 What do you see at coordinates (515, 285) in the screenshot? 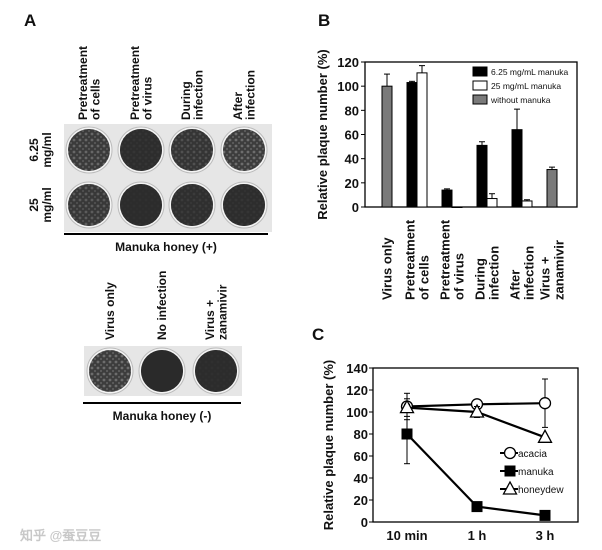
I see `x-tick-label: After` at bounding box center [515, 285].